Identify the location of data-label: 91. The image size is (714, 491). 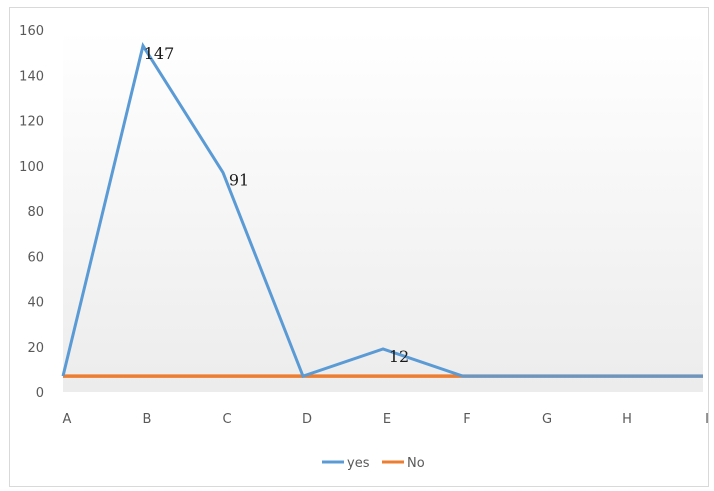
(239, 180).